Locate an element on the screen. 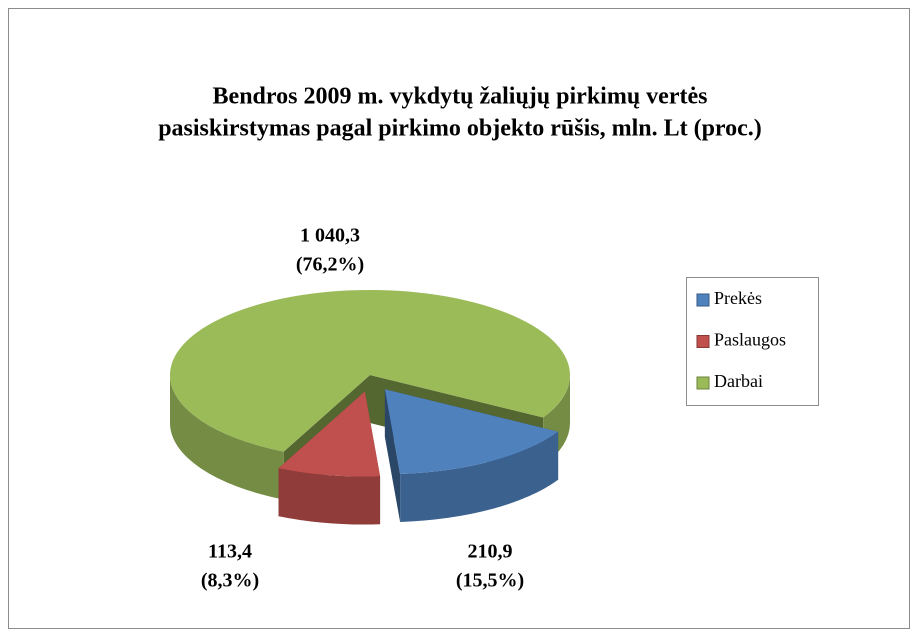 The width and height of the screenshot is (918, 637). legend-label: Prekės is located at coordinates (738, 298).